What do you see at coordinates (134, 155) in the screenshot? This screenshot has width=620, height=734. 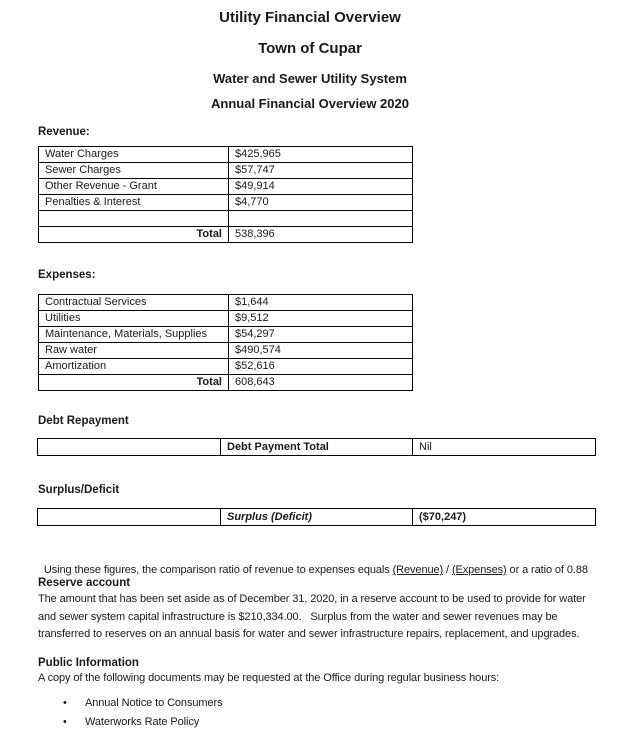 I see `revenue-row-label: Water Charges` at bounding box center [134, 155].